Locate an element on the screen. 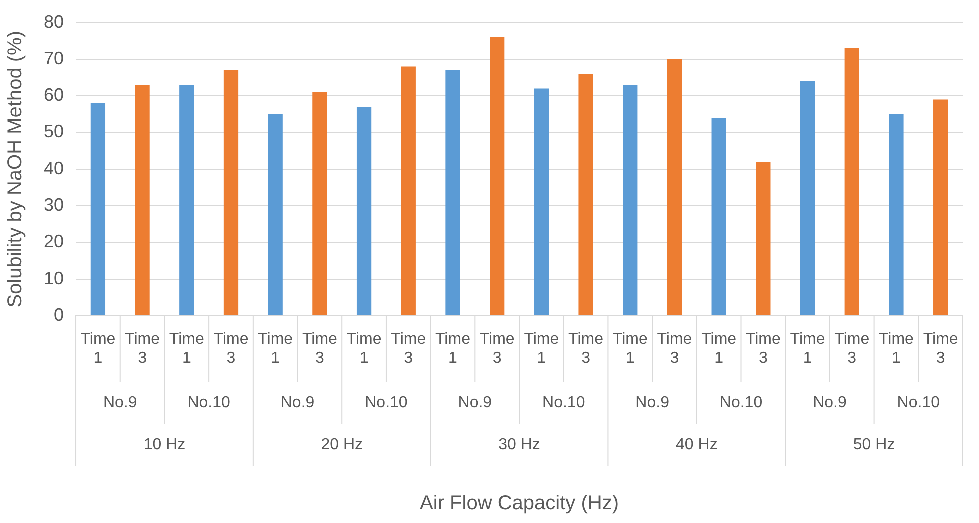 The height and width of the screenshot is (523, 979). y-tick-label: 80 is located at coordinates (54, 22).